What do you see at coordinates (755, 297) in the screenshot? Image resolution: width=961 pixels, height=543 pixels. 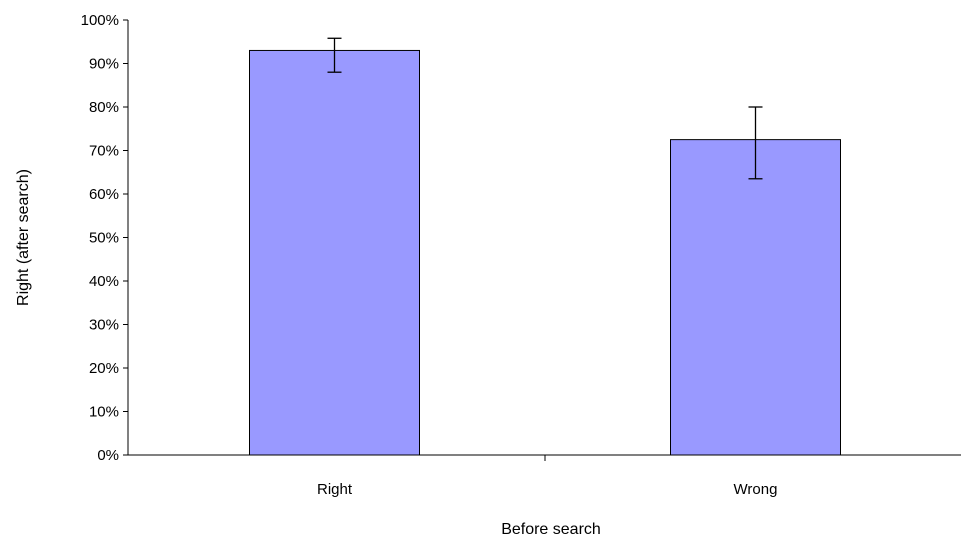 I see `bar-wrong` at bounding box center [755, 297].